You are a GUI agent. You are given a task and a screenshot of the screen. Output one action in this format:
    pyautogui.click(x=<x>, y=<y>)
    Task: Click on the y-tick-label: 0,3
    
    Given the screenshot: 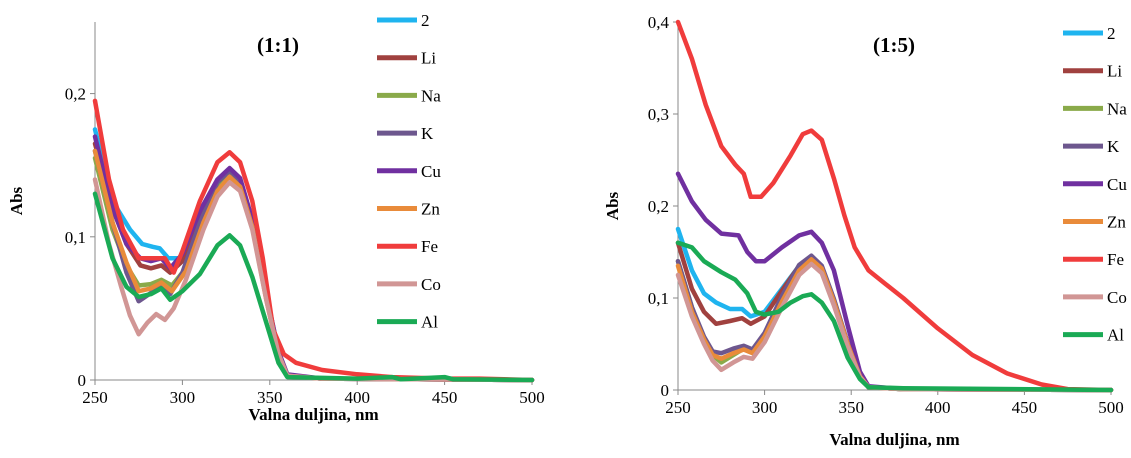 What is the action you would take?
    pyautogui.click(x=658, y=114)
    